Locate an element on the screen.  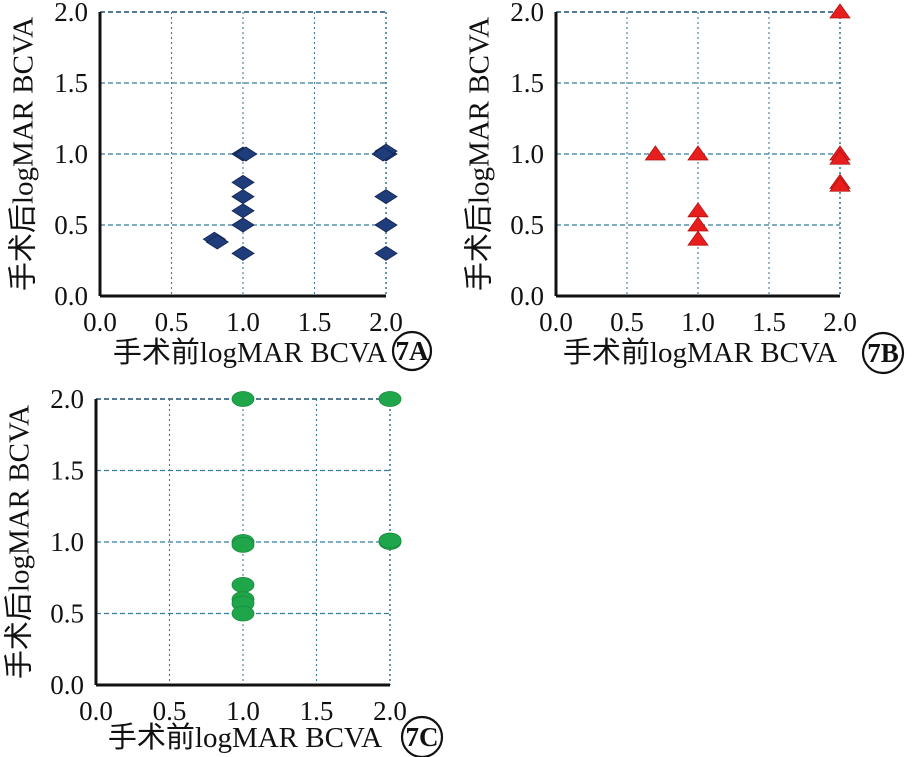
panel-badge-label: 7A is located at coordinates (413, 351).